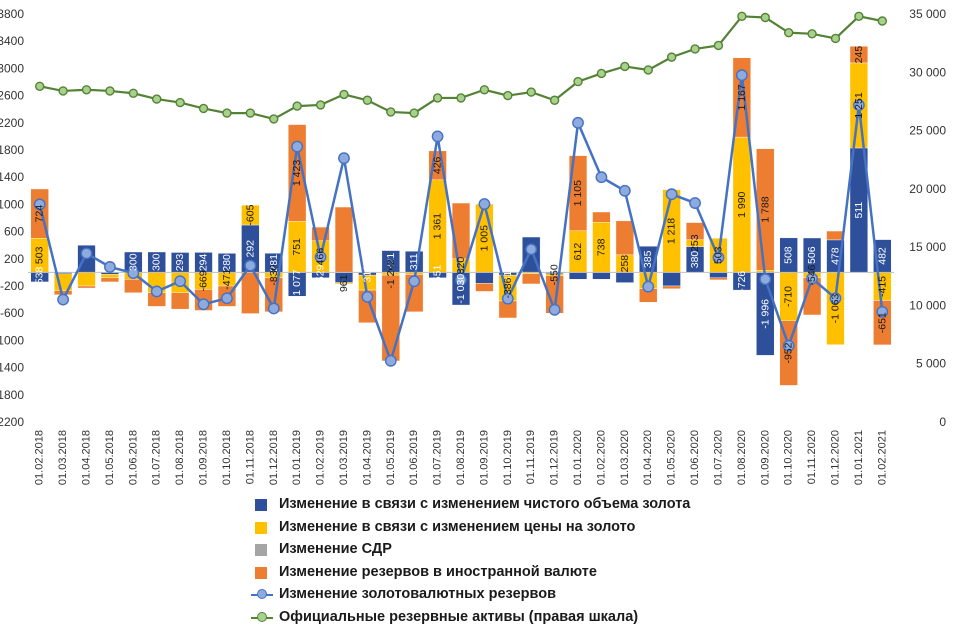 This screenshot has width=963, height=632. I want to click on x-tick-label: 01.01.2020, so click(578, 457).